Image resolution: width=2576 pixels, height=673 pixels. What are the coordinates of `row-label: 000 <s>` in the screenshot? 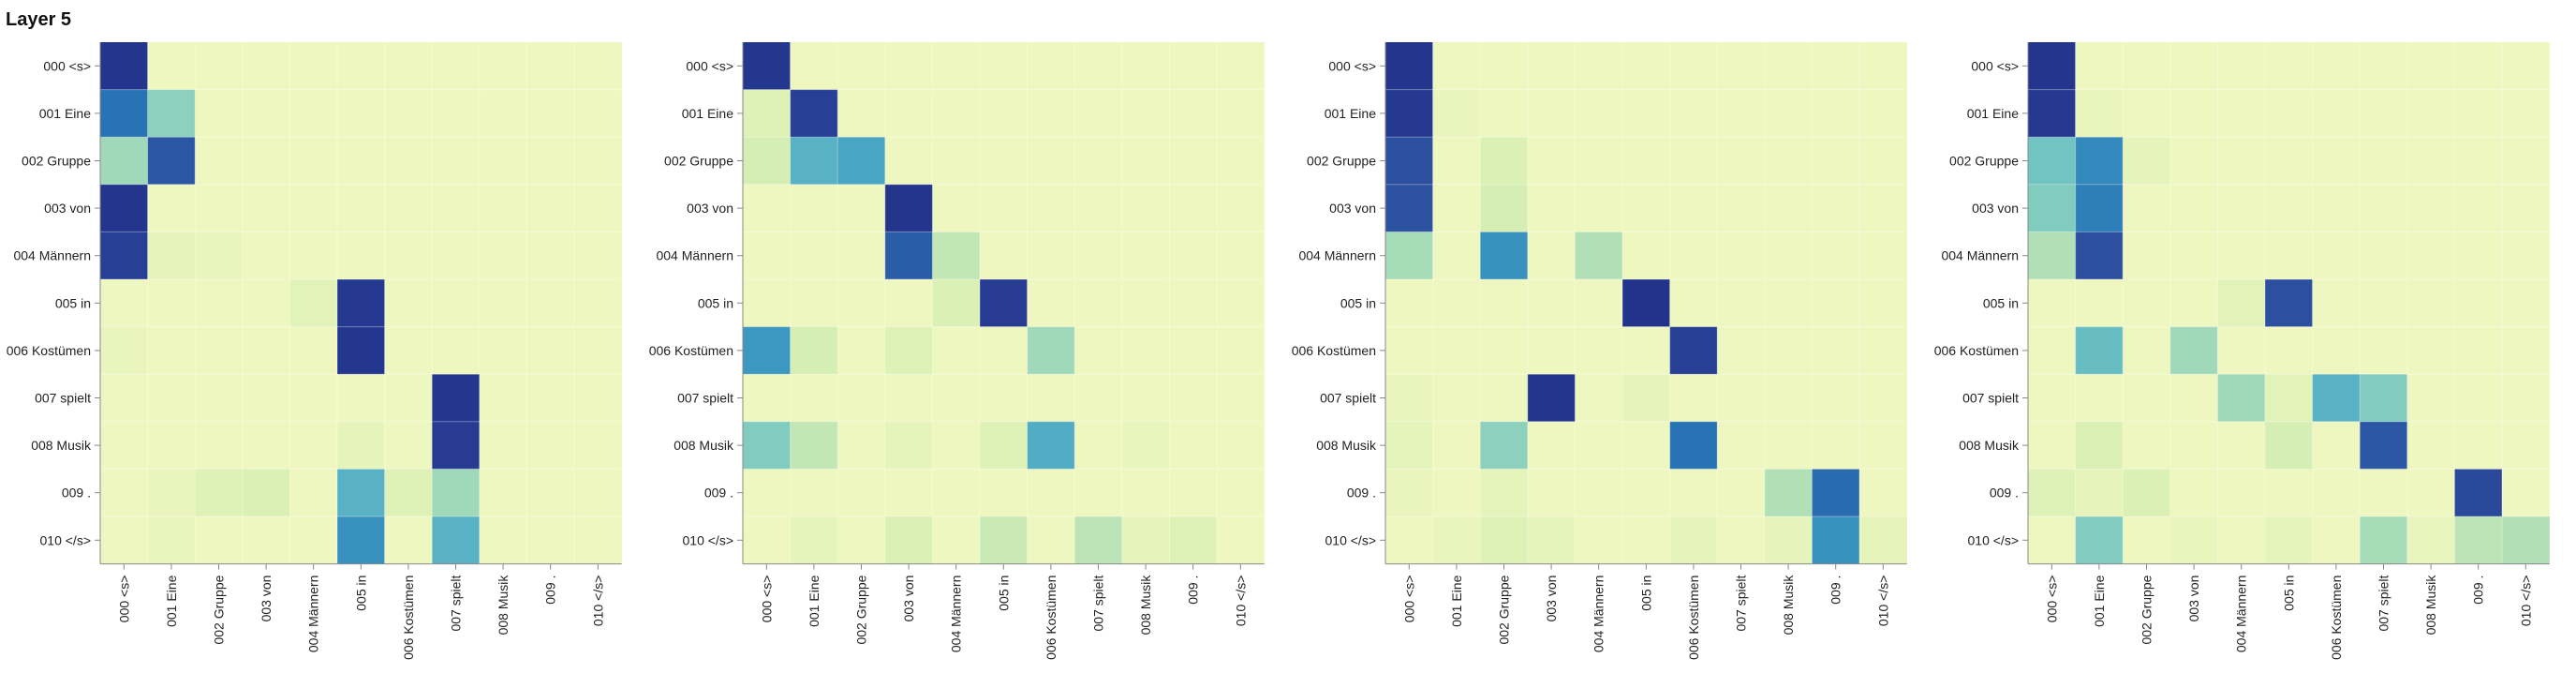 It's located at (1352, 65).